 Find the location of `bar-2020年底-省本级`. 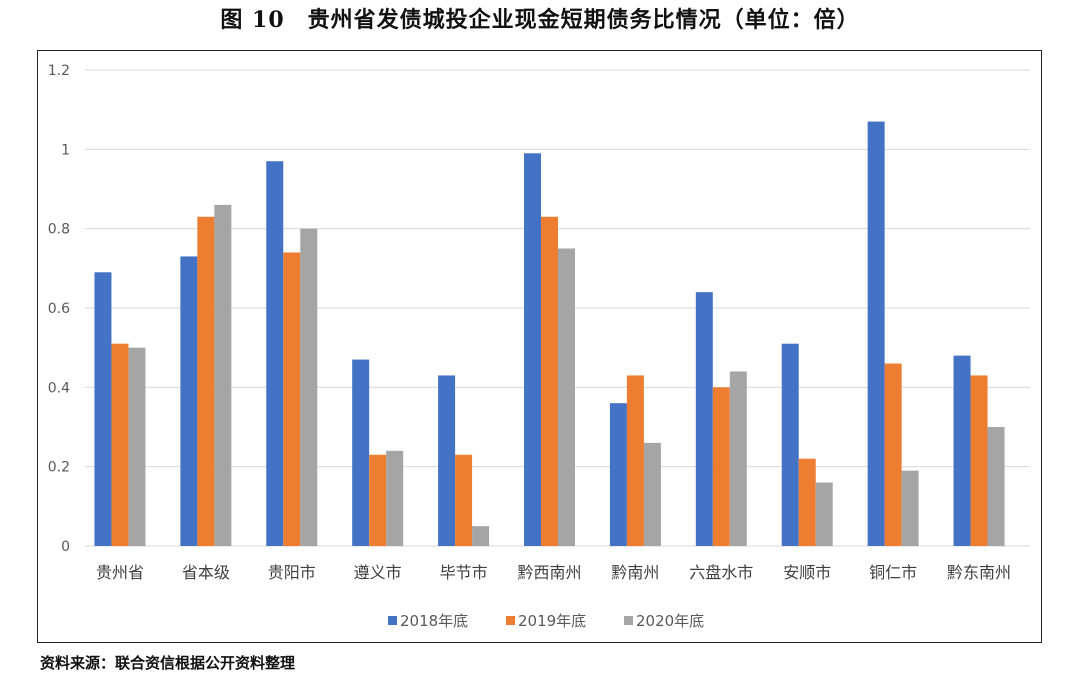

bar-2020年底-省本级 is located at coordinates (223, 375).